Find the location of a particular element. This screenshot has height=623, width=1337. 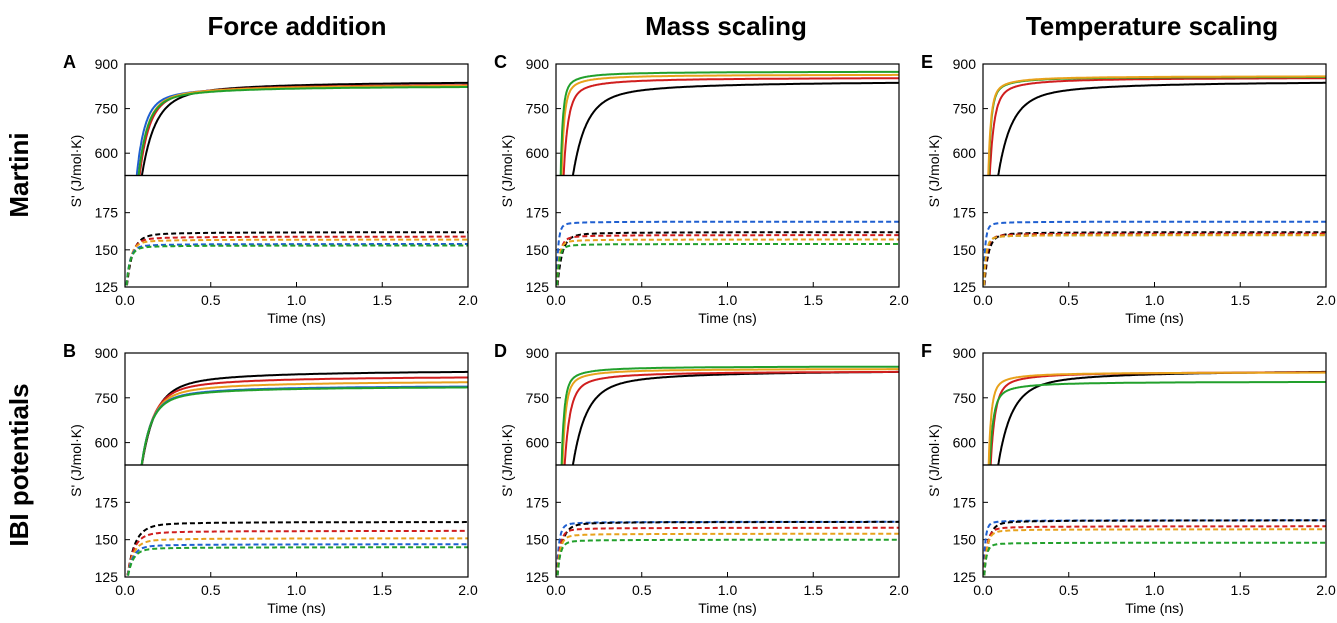

column-title-force-addition: Force addition is located at coordinates (296, 26).